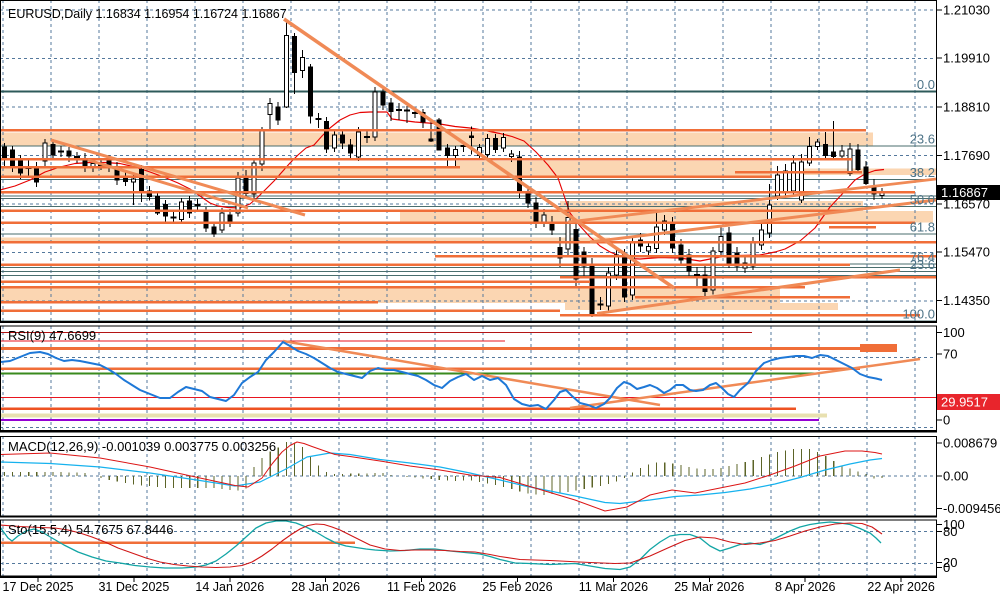 The width and height of the screenshot is (1000, 605). Describe the element at coordinates (91, 529) in the screenshot. I see `svg-text: Sto(15,5,4) 54.7675 67.8446` at that location.